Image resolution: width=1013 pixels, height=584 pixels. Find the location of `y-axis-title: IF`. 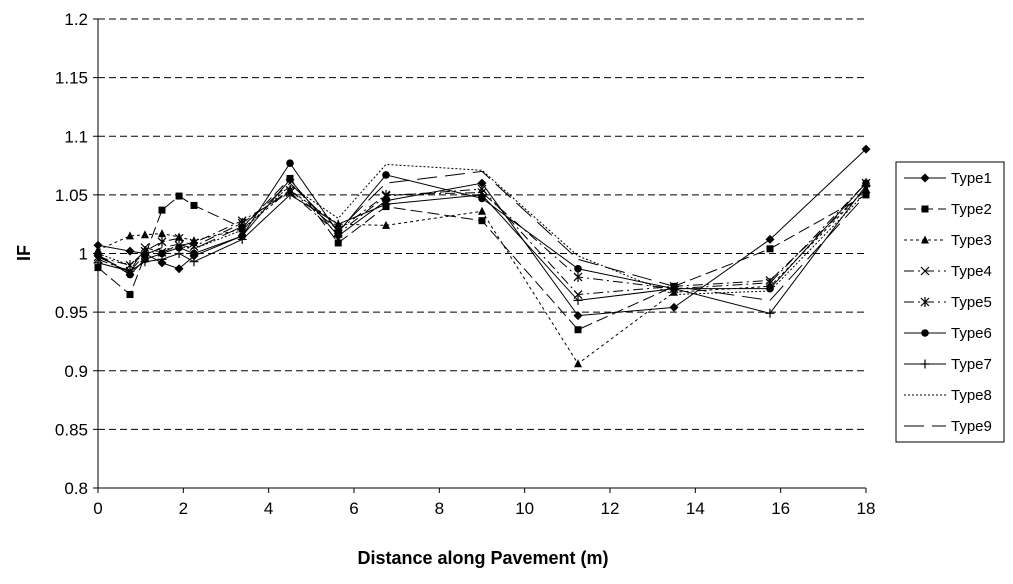

y-axis-title: IF is located at coordinates (24, 253).